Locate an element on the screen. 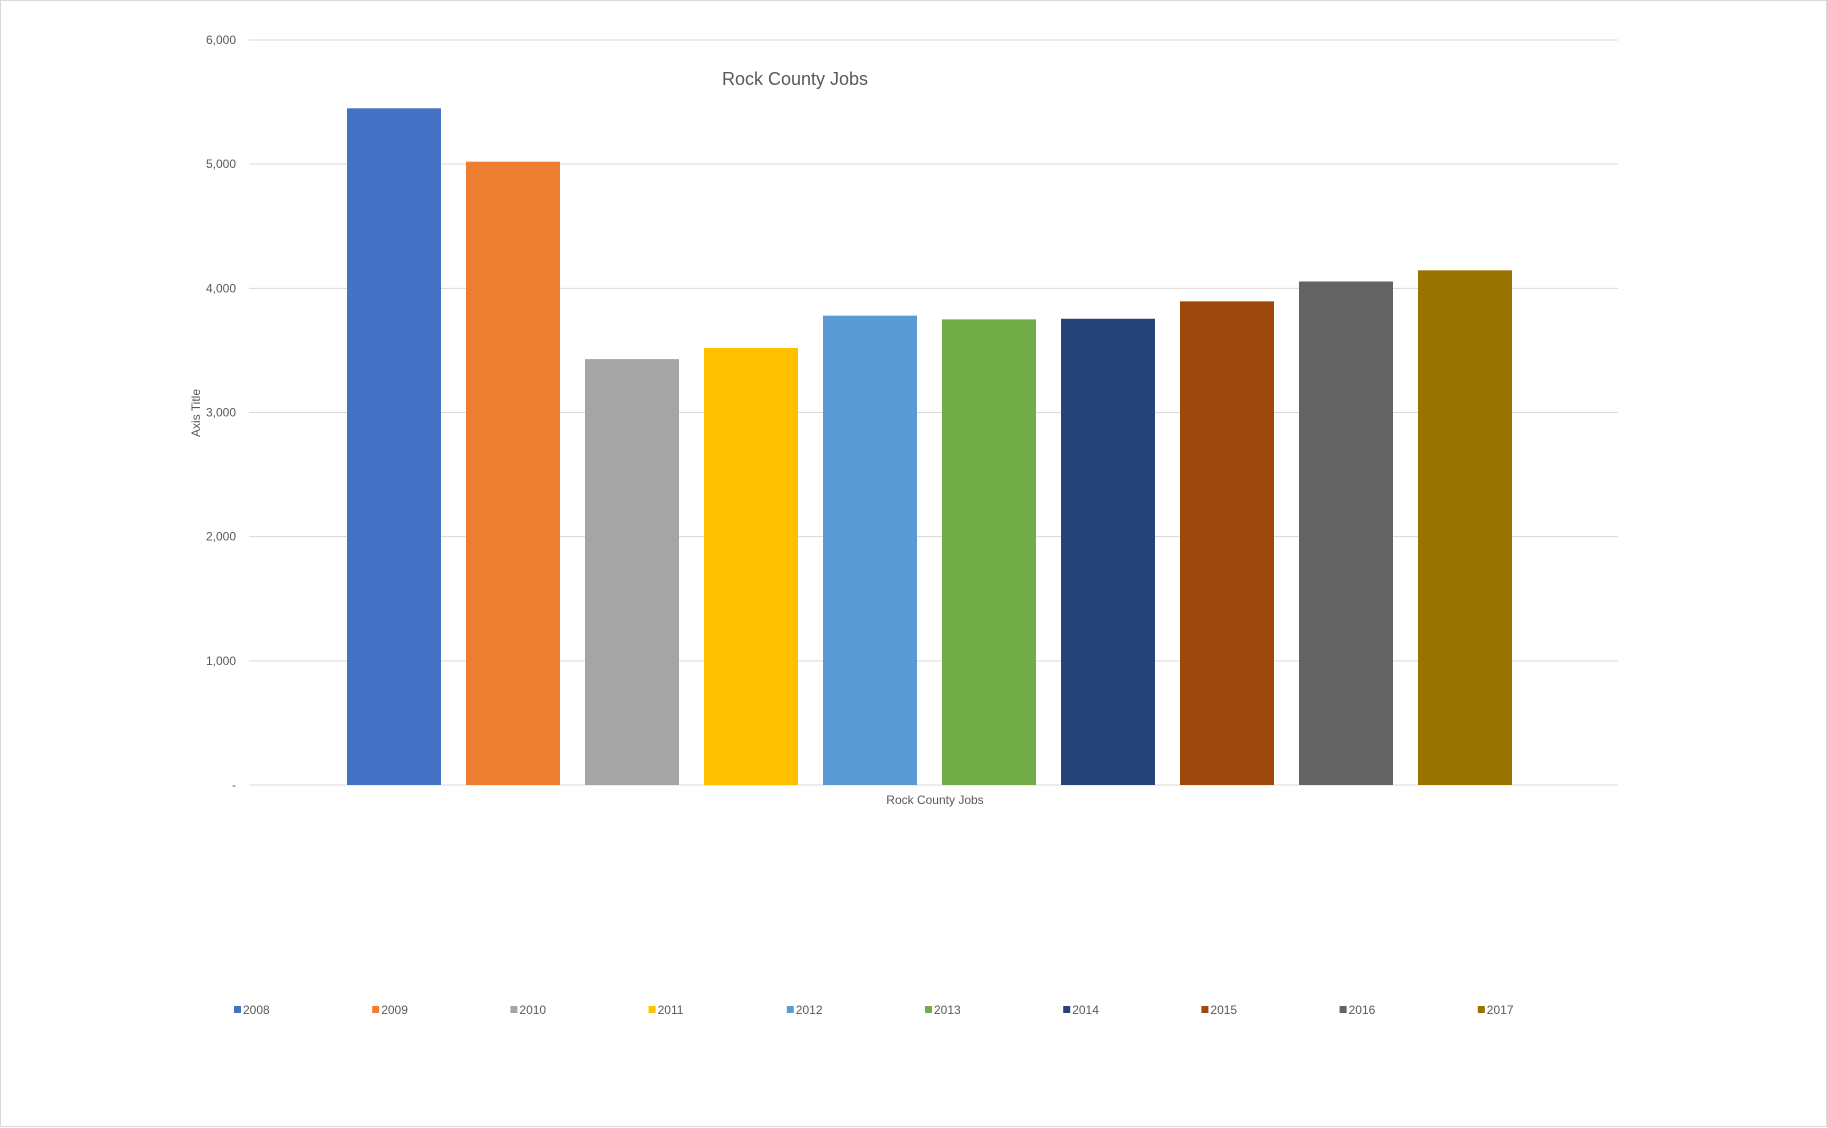 The image size is (1827, 1128). bar-2014 is located at coordinates (1108, 551).